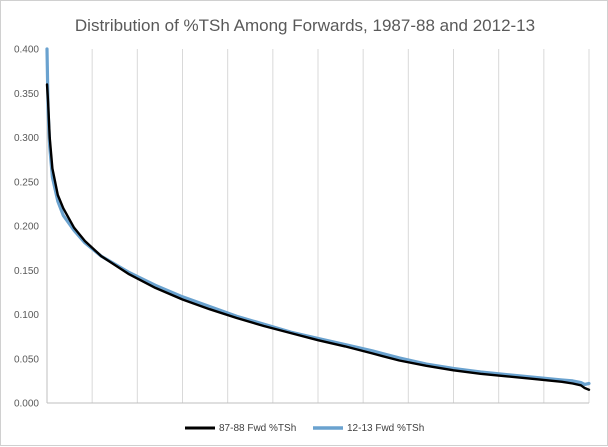 Image resolution: width=608 pixels, height=447 pixels. I want to click on y-tick-label: 0.350, so click(26, 94).